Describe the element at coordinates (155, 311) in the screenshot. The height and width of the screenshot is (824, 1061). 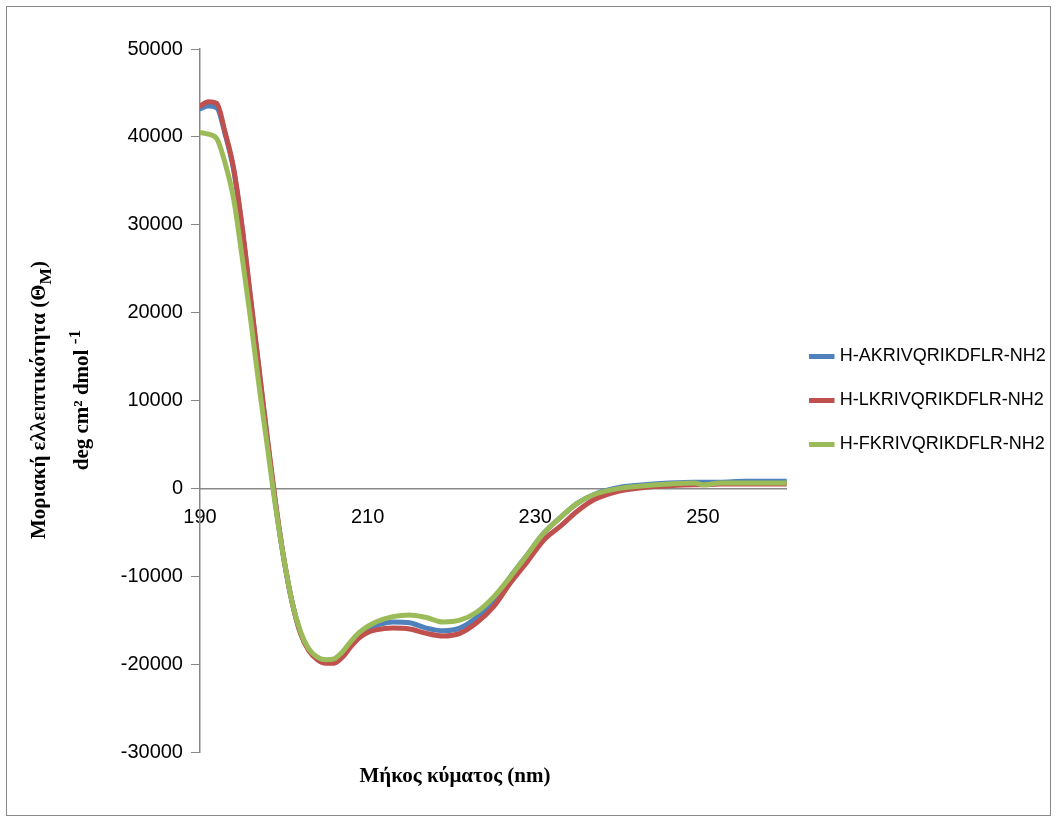
I see `y-tick-label: 20000` at that location.